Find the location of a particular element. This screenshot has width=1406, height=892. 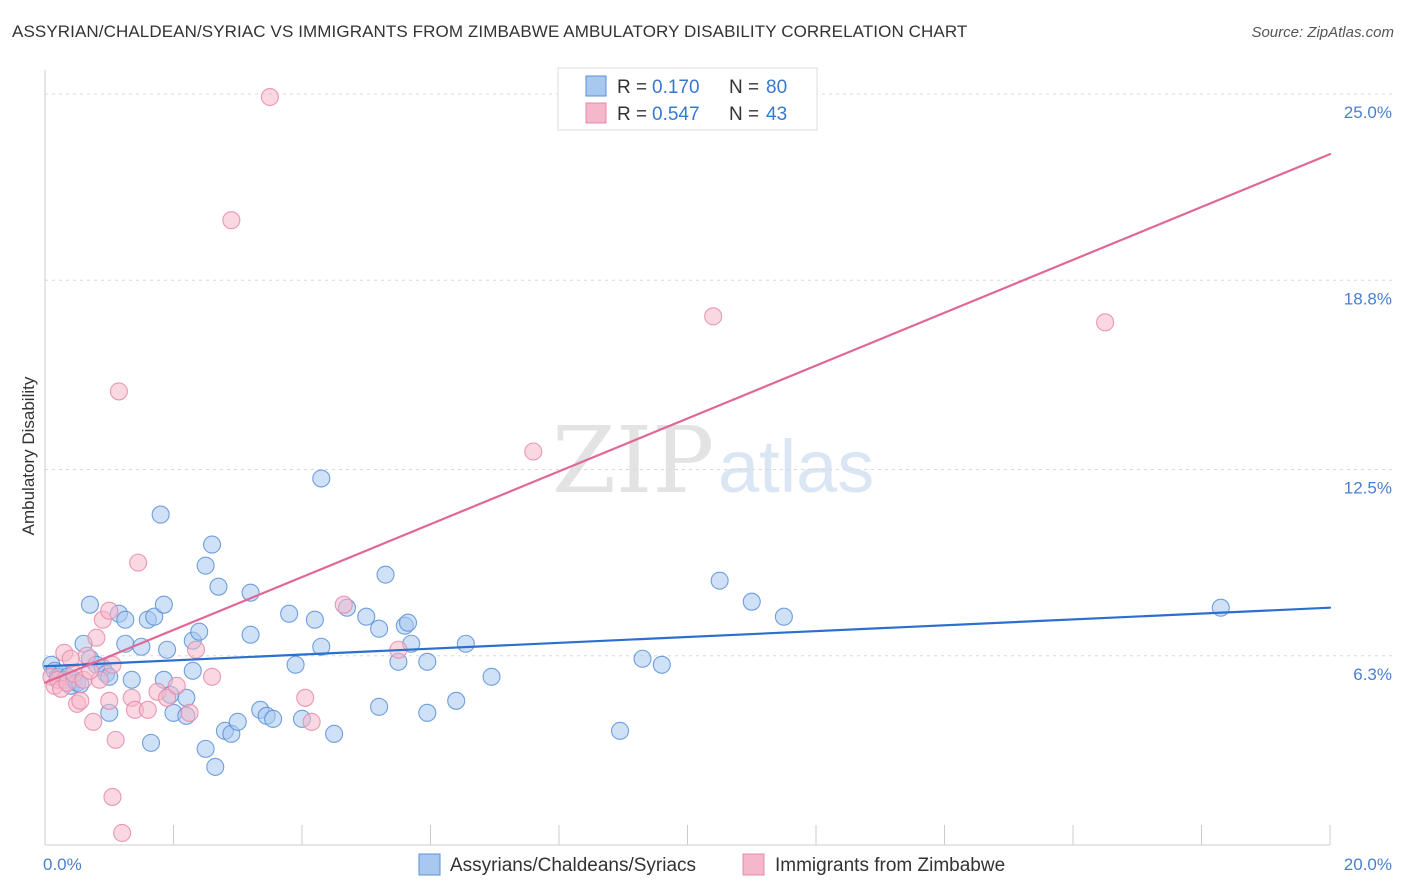

y-tick-label: 18.8% is located at coordinates (1368, 298).